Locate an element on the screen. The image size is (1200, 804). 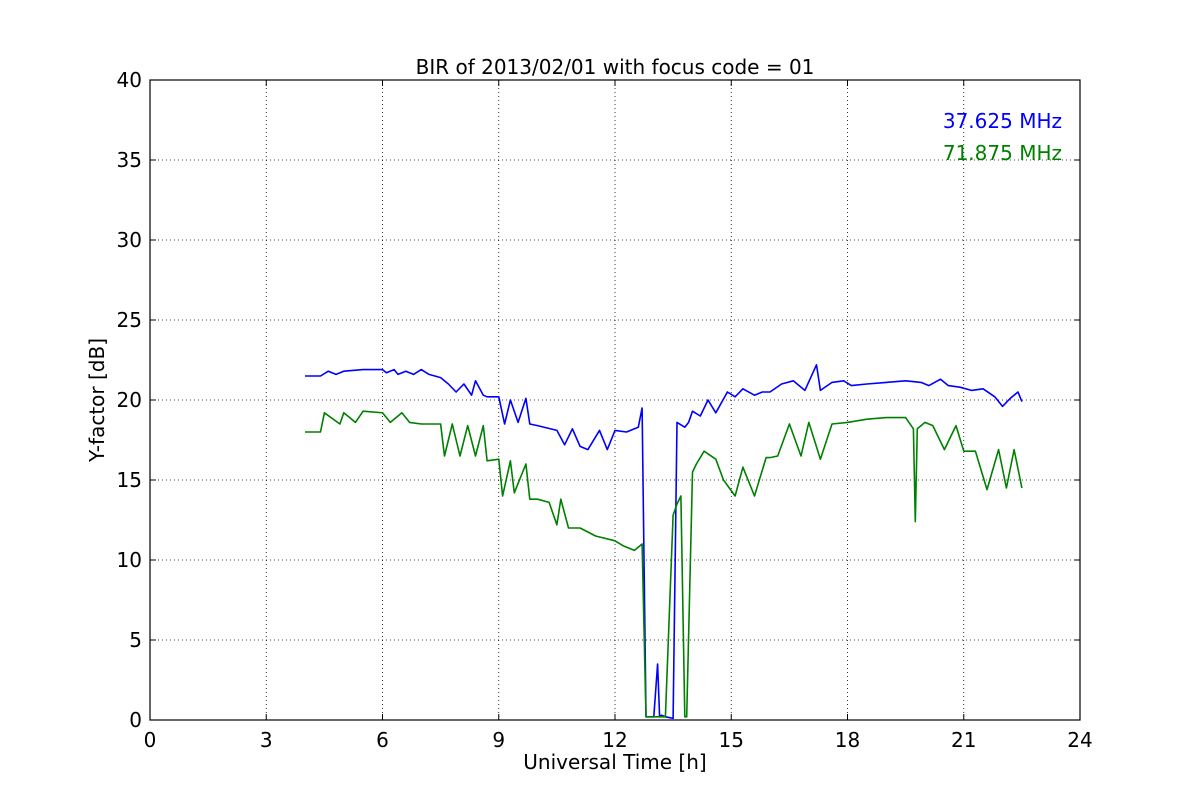
y-tick-label: 10 is located at coordinates (129, 560).